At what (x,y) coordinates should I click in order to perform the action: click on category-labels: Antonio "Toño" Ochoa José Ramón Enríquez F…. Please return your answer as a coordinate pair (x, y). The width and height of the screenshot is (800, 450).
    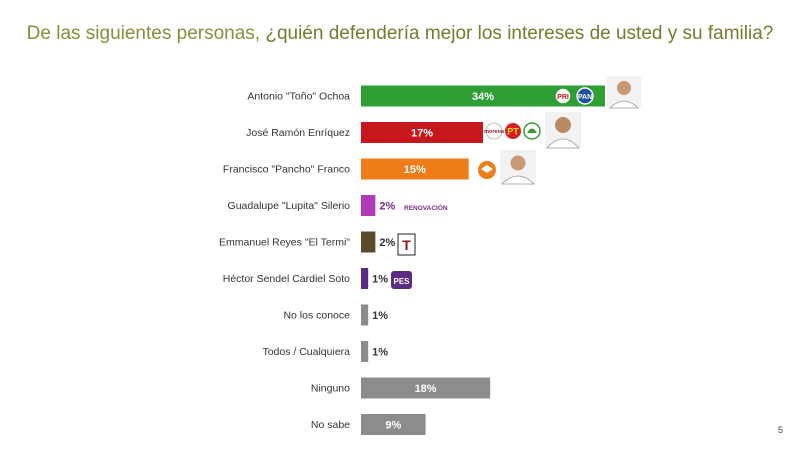
    Looking at the image, I should click on (284, 261).